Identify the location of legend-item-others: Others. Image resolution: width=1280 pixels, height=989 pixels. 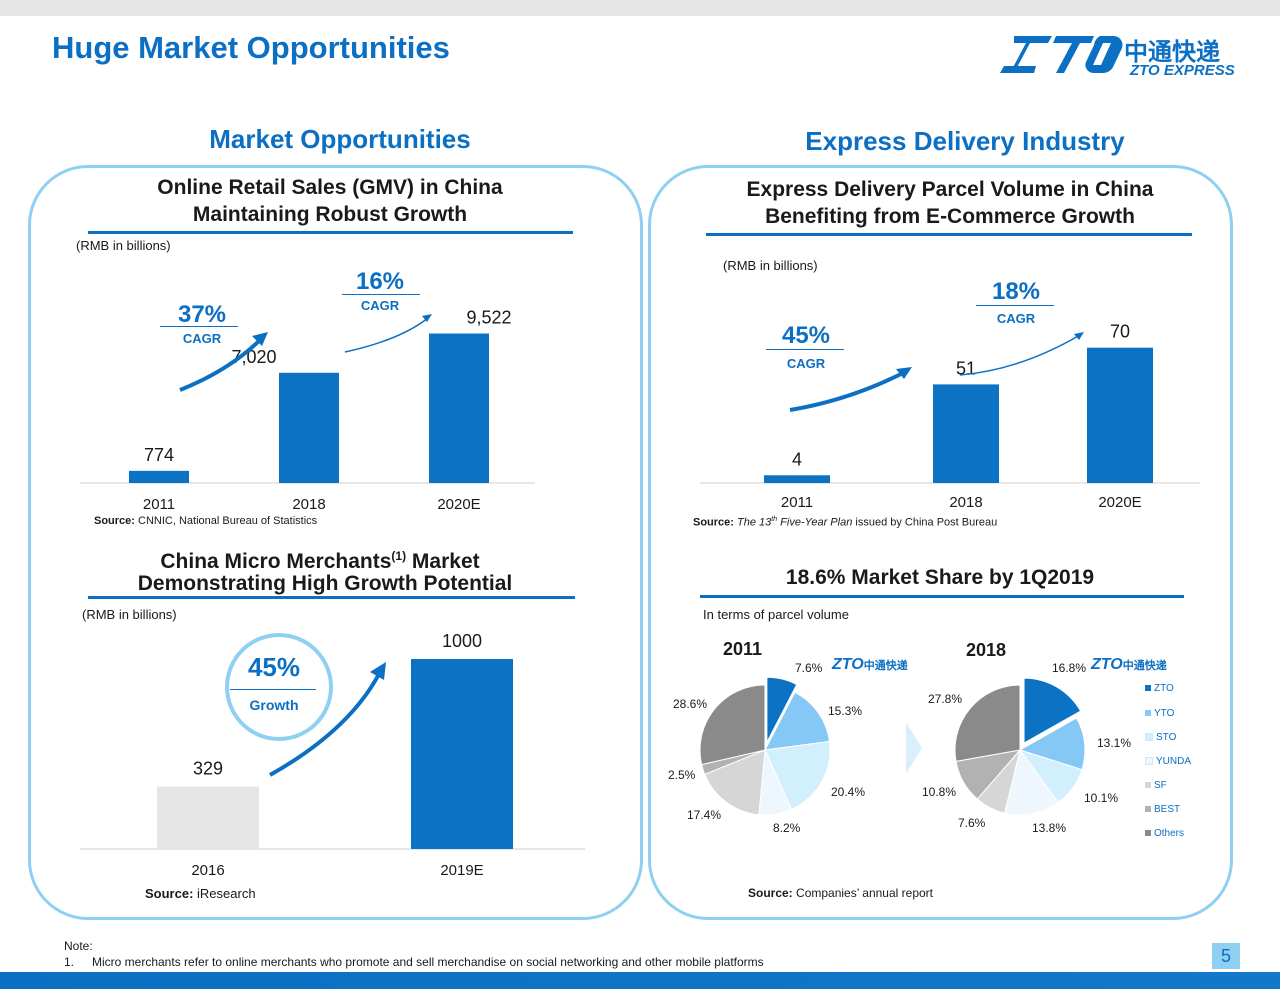
(1164, 833).